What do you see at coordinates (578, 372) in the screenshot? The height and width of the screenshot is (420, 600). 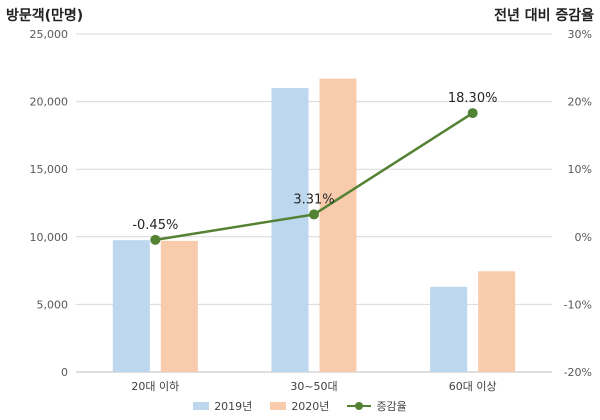 I see `y-right-tick-label: -20%` at bounding box center [578, 372].